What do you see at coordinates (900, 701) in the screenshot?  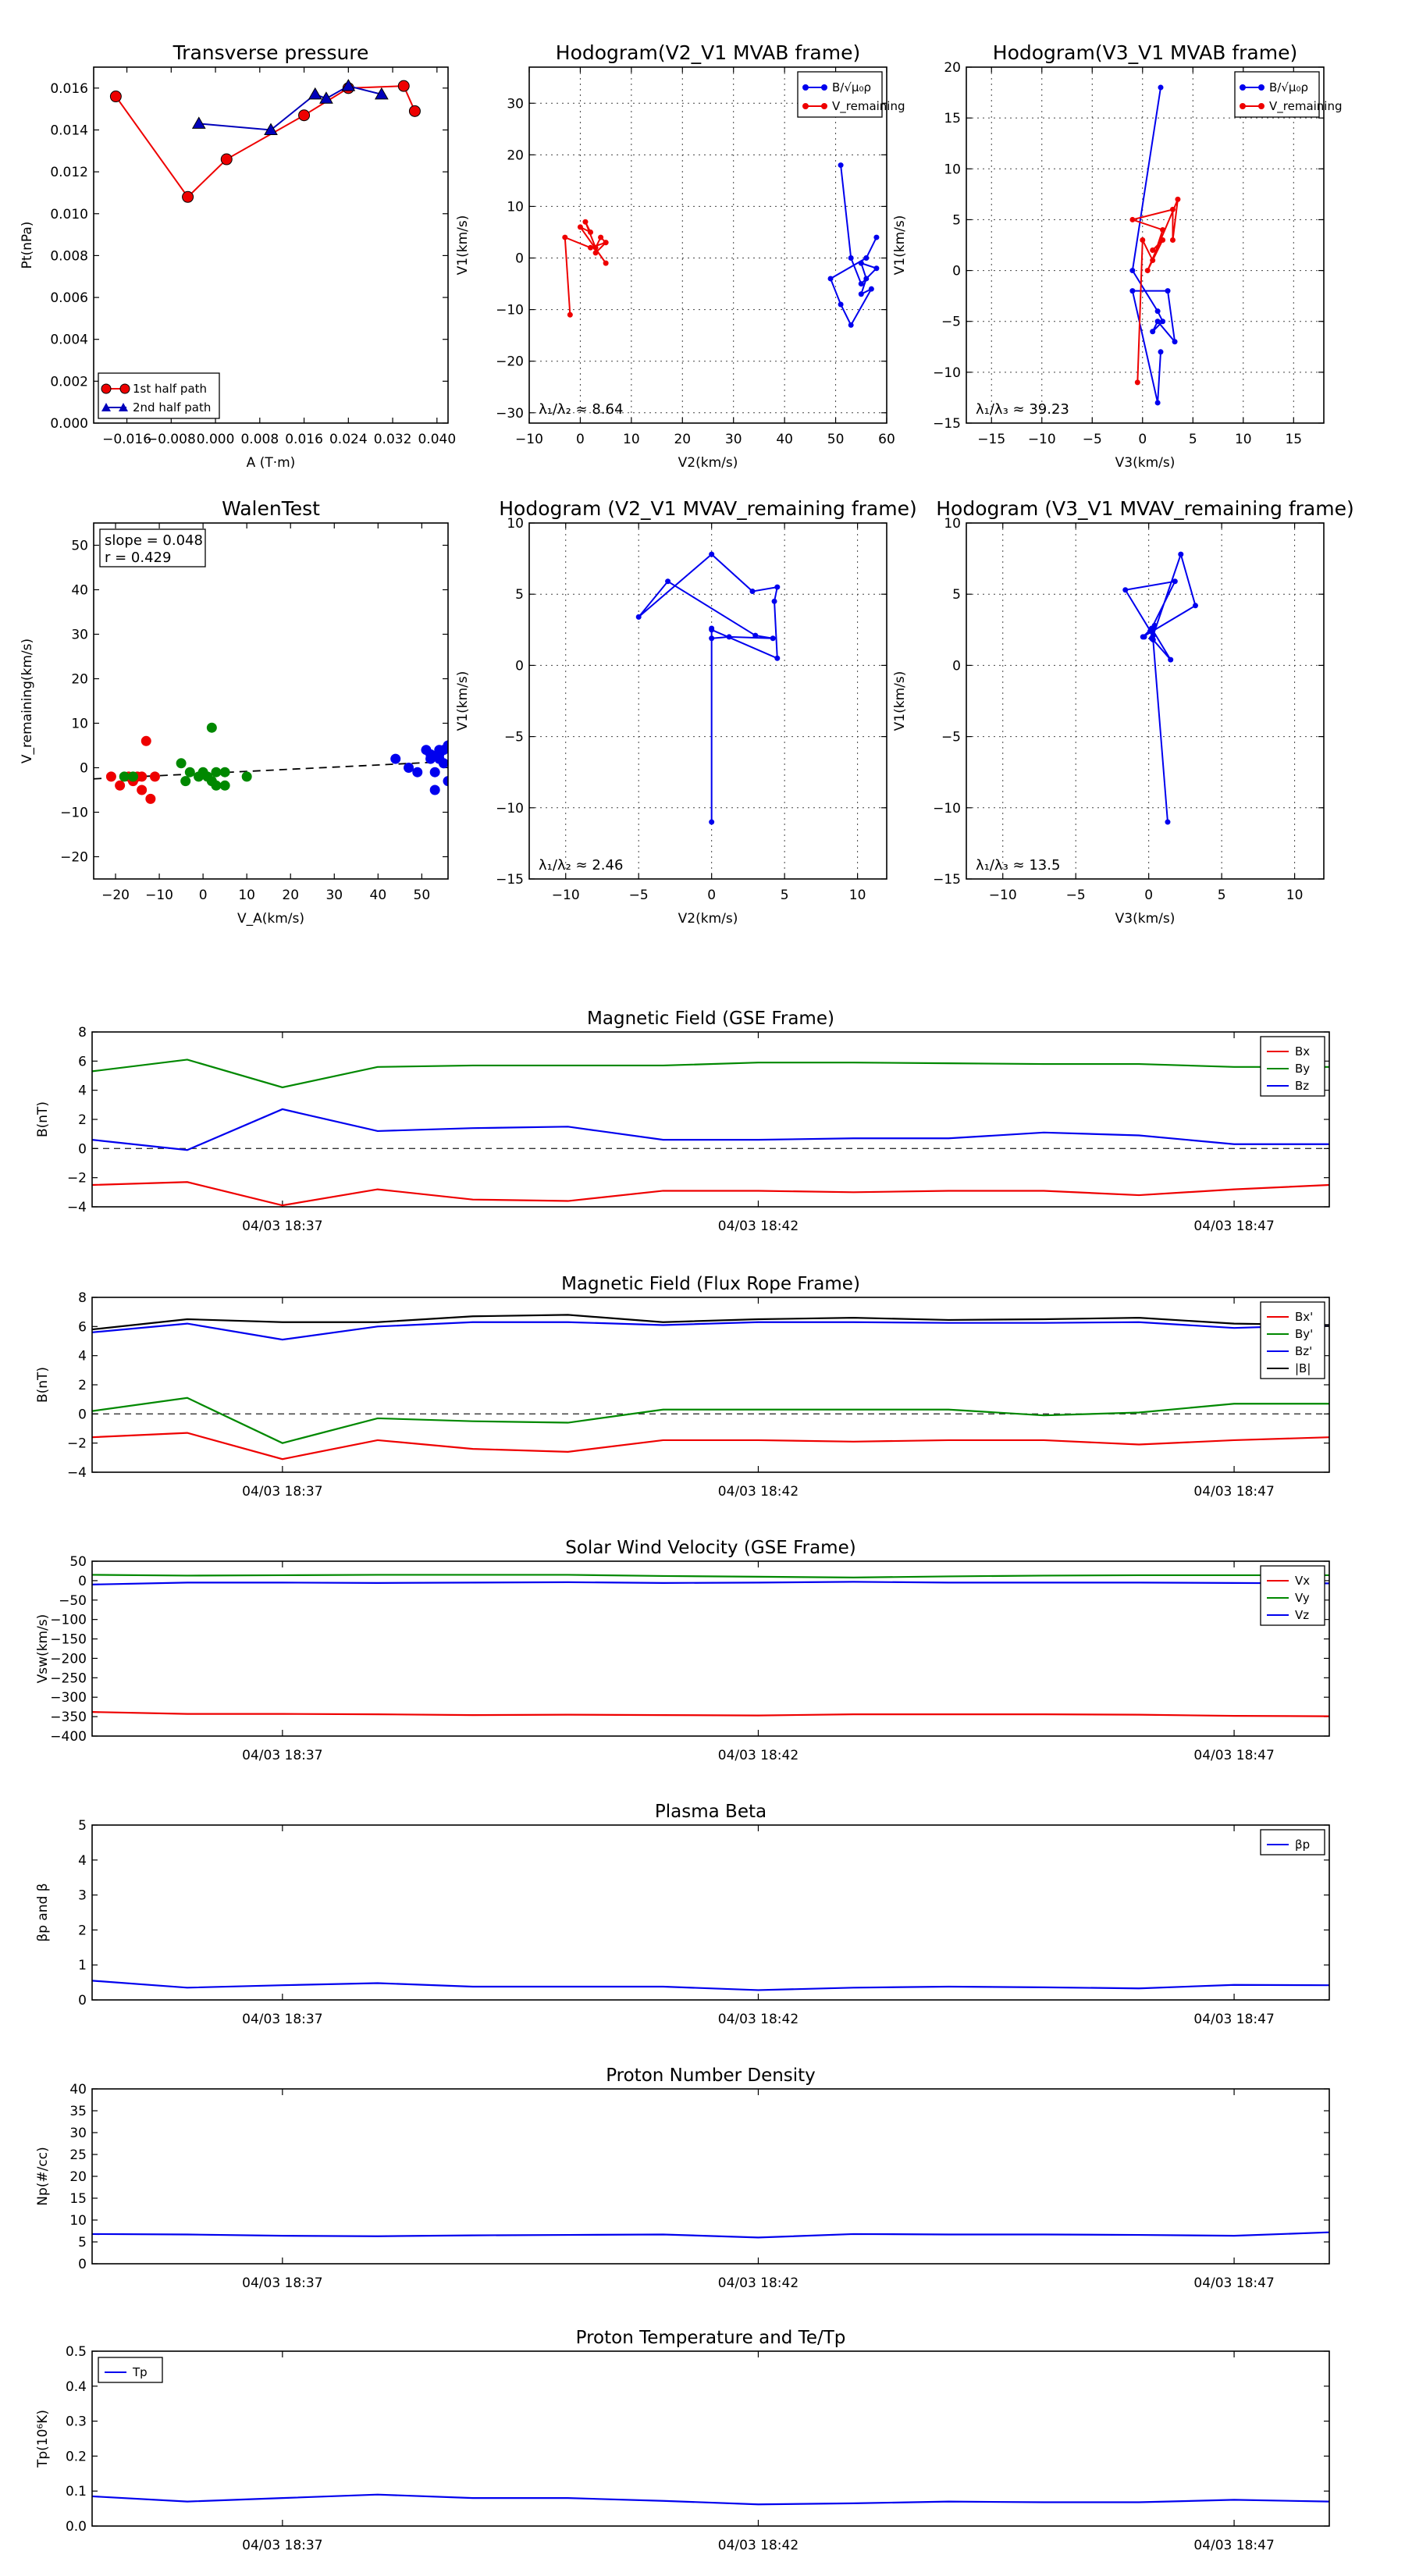 I see `hodo4-ylabel: V1(km/s)` at bounding box center [900, 701].